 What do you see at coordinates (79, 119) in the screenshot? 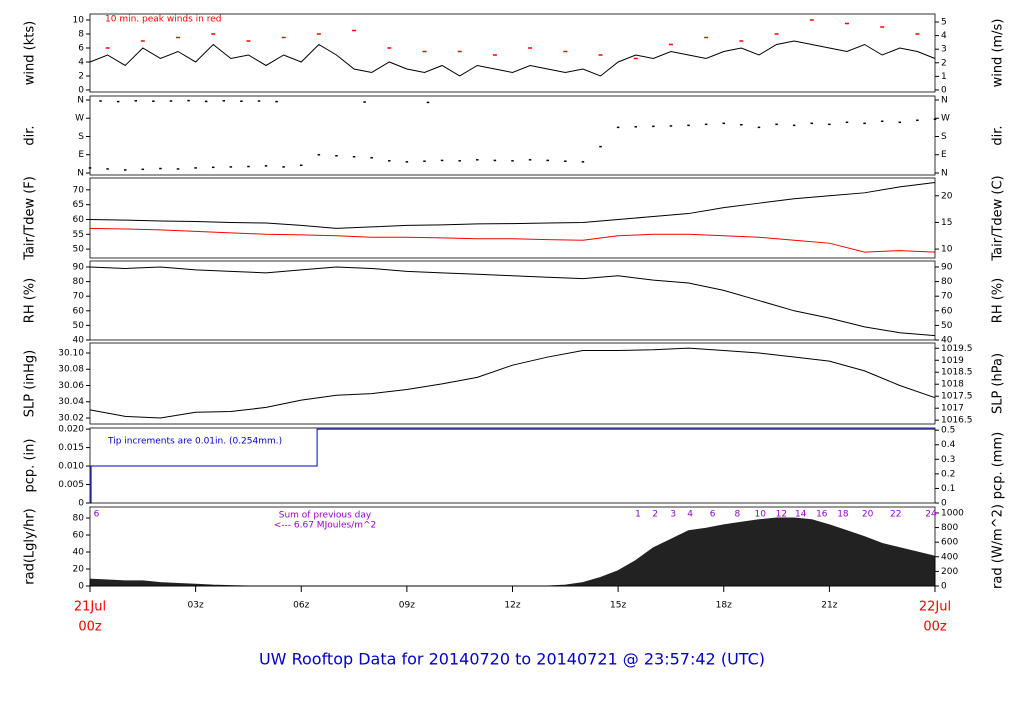
I see `y-tick-label: W` at bounding box center [79, 119].